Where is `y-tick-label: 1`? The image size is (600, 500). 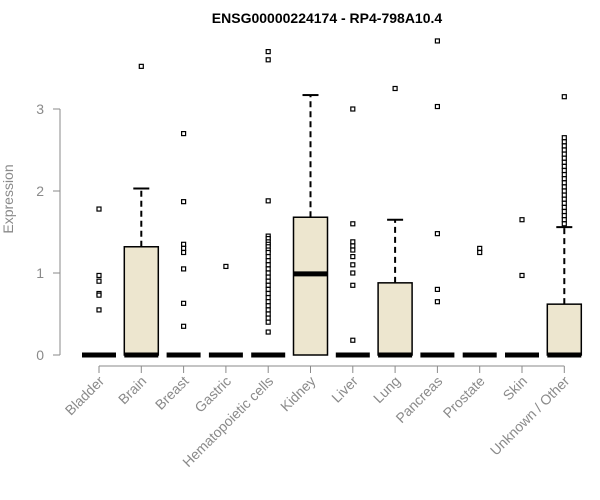
y-tick-label: 1 is located at coordinates (40, 273).